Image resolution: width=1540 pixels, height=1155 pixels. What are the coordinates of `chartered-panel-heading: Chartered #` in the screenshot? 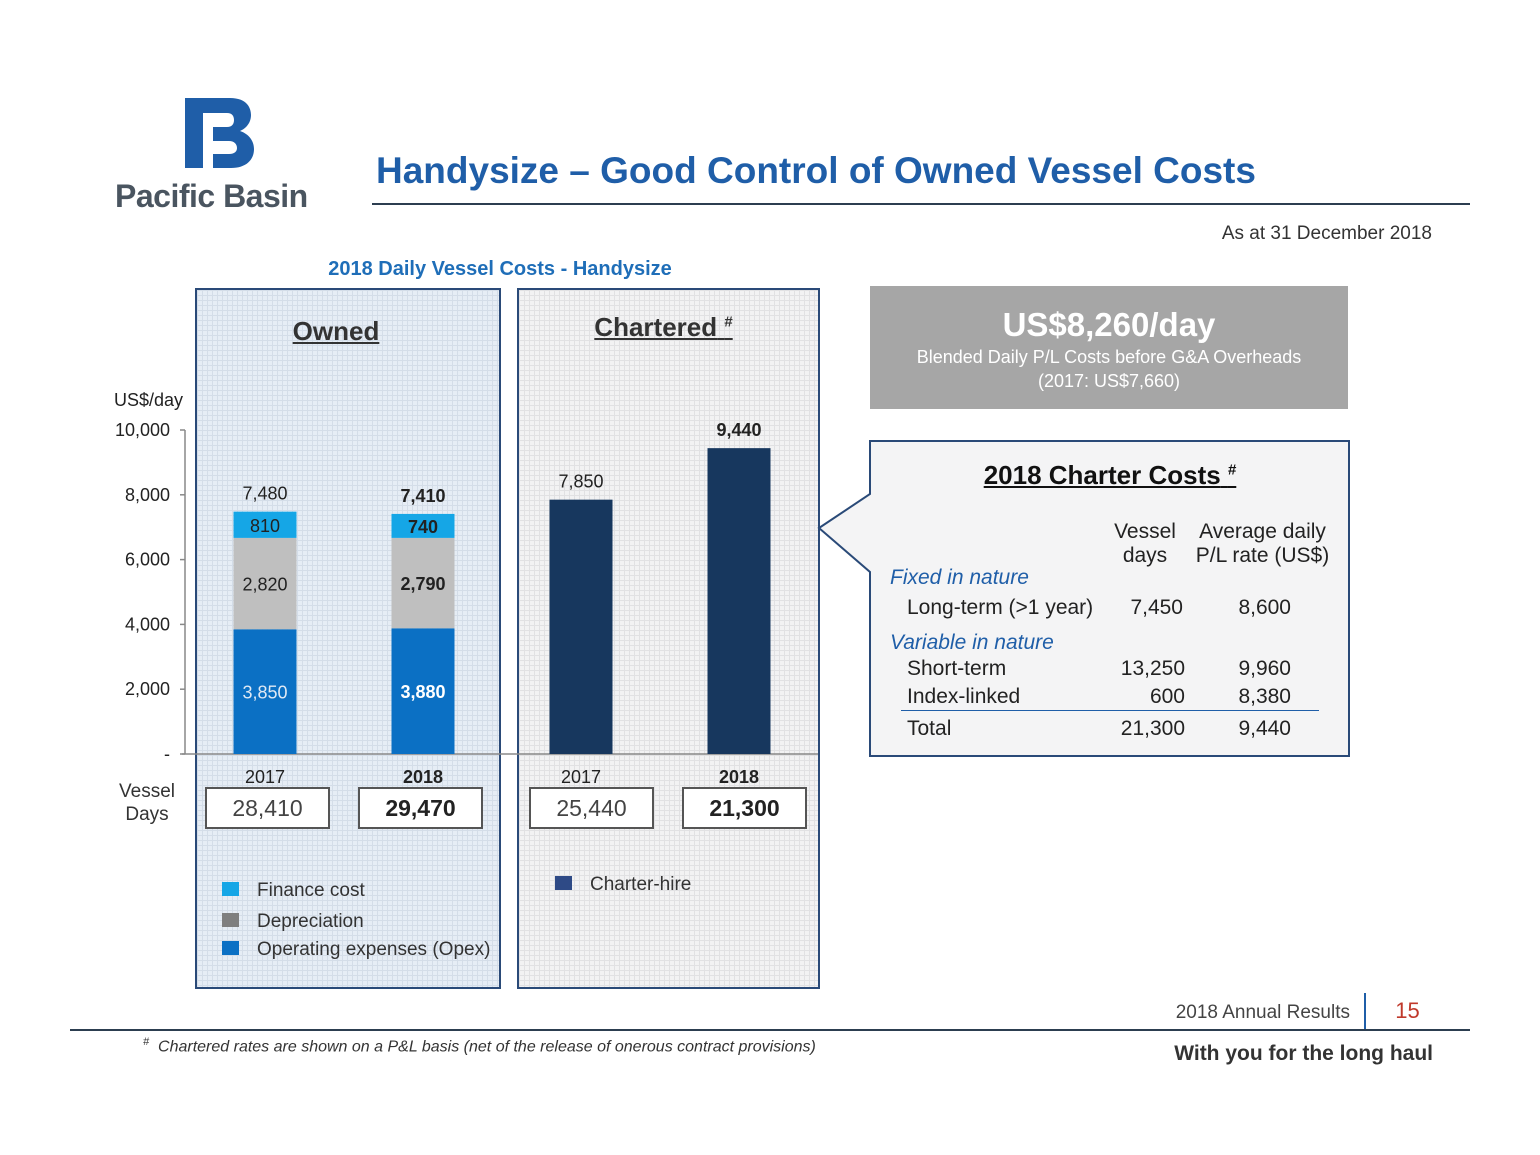 It's located at (663, 327).